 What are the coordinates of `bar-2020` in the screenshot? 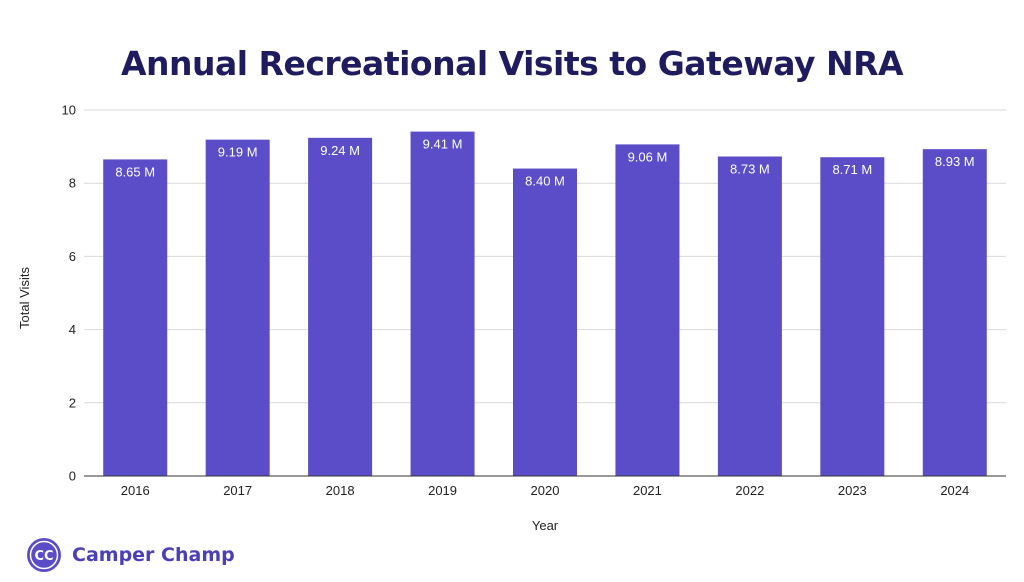 It's located at (545, 322).